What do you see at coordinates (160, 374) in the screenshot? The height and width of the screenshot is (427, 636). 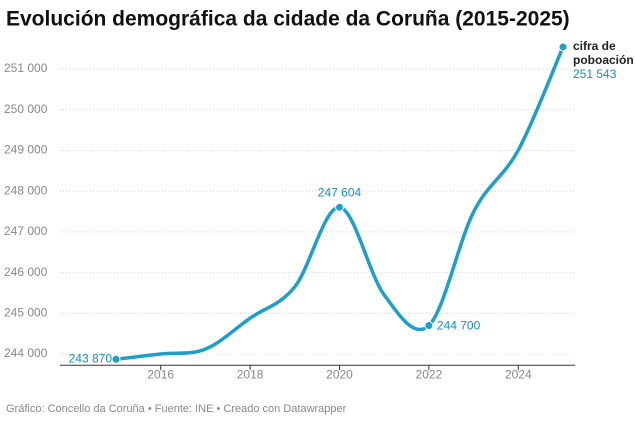 I see `x-tick-label: 2016` at bounding box center [160, 374].